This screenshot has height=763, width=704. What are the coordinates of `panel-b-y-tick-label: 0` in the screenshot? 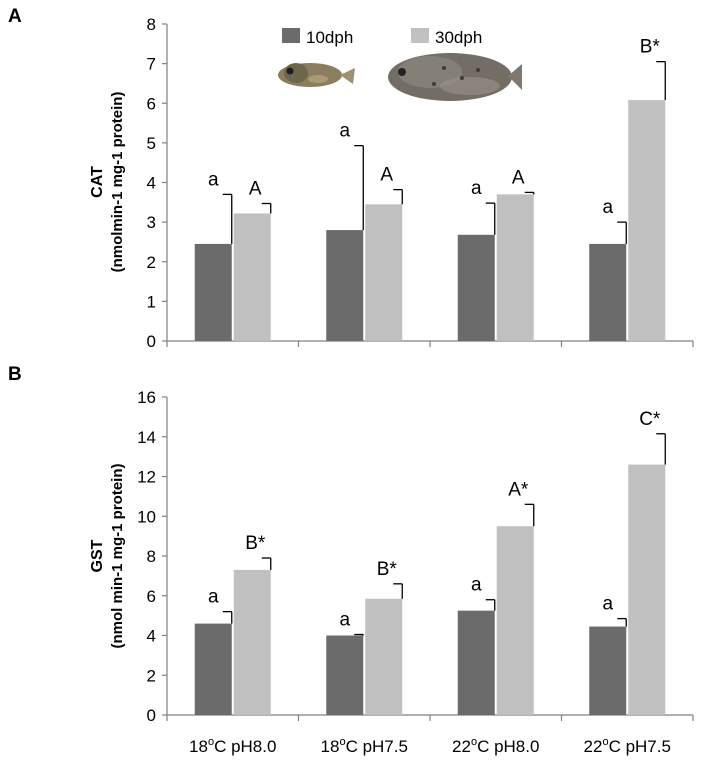 It's located at (151, 715).